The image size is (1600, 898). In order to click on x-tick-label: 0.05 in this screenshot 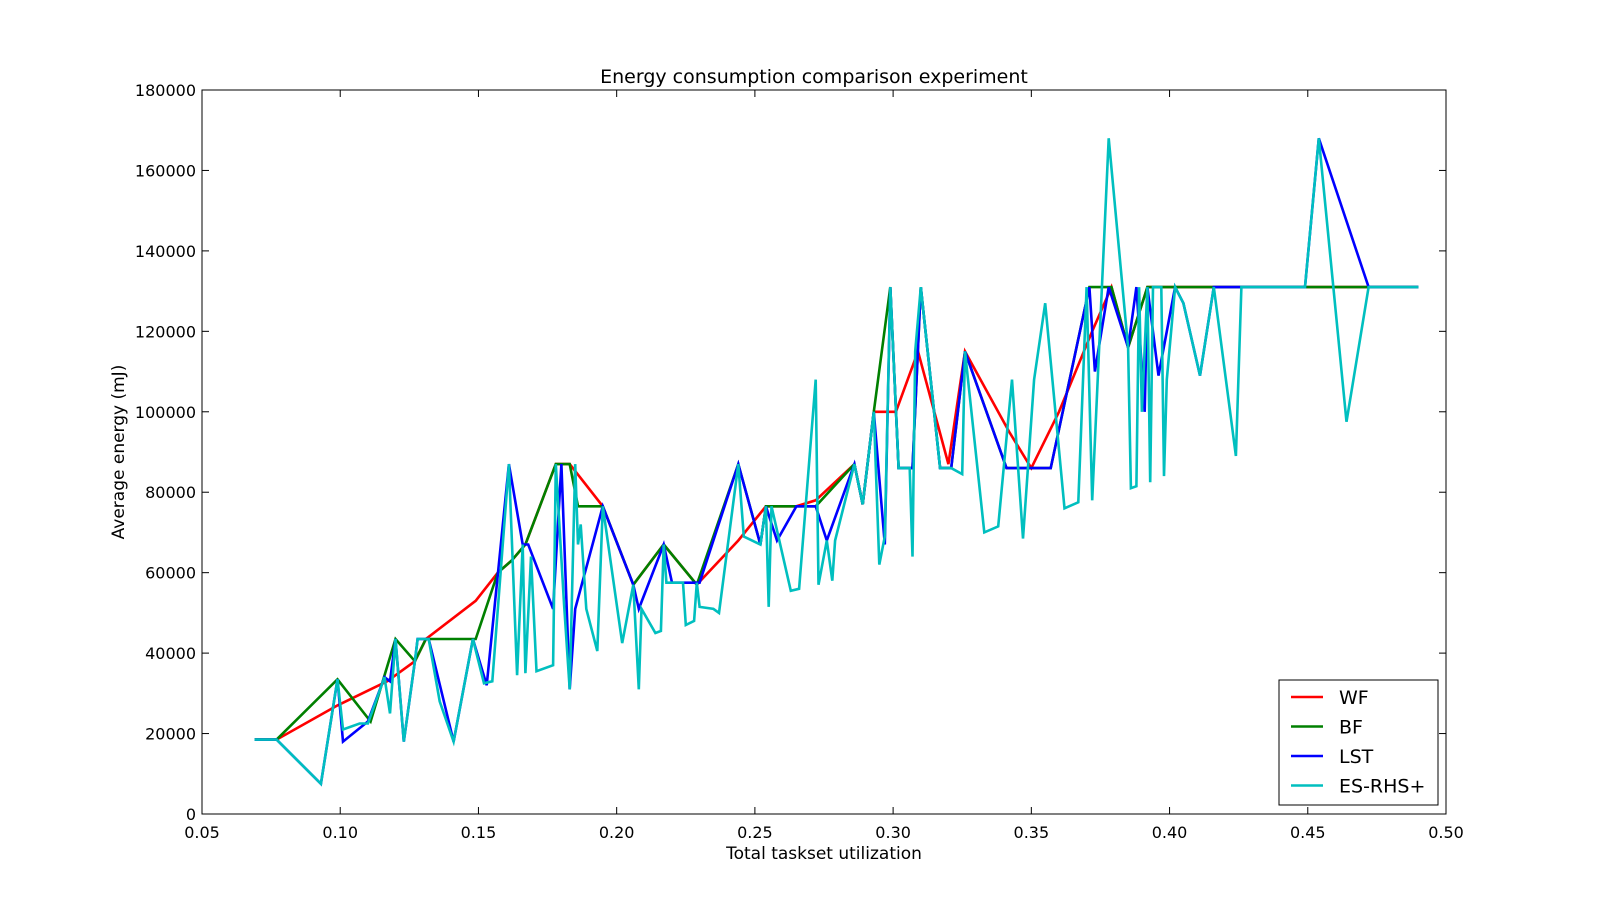, I will do `click(202, 832)`.